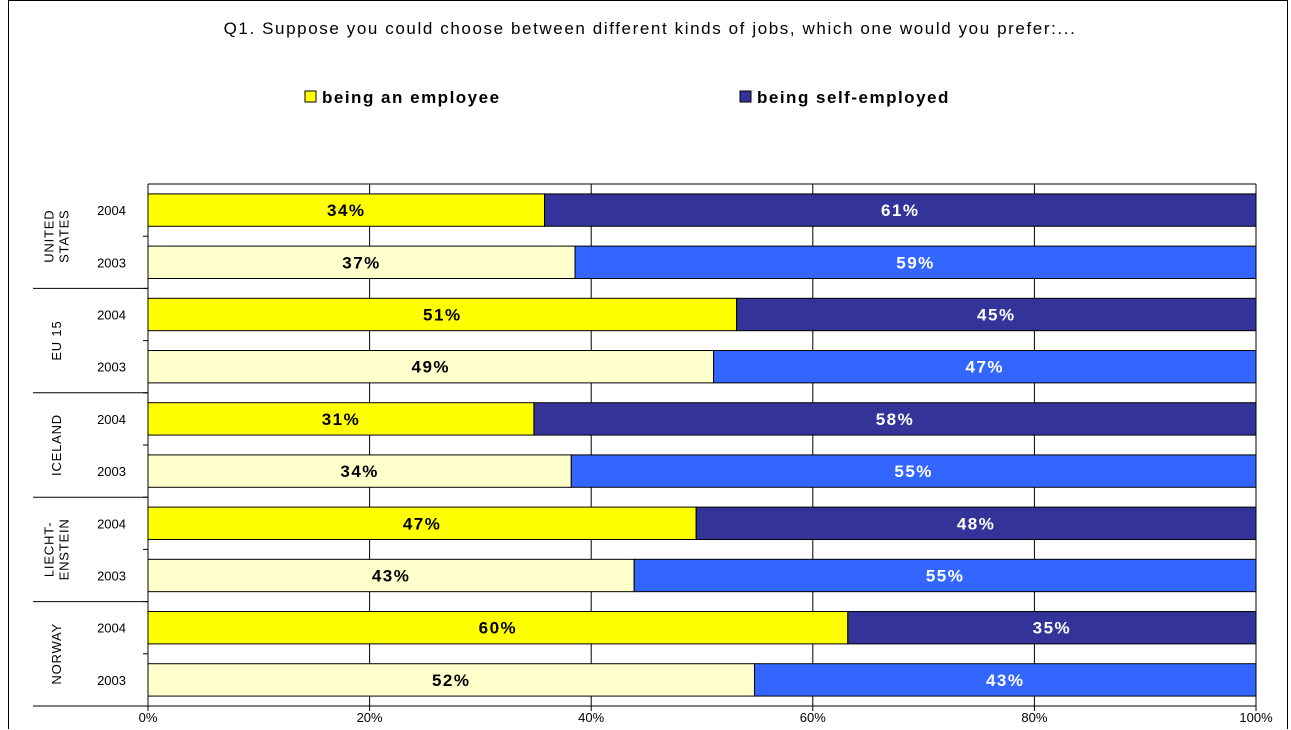 The image size is (1291, 730). I want to click on data-label-employee: 49%, so click(431, 367).